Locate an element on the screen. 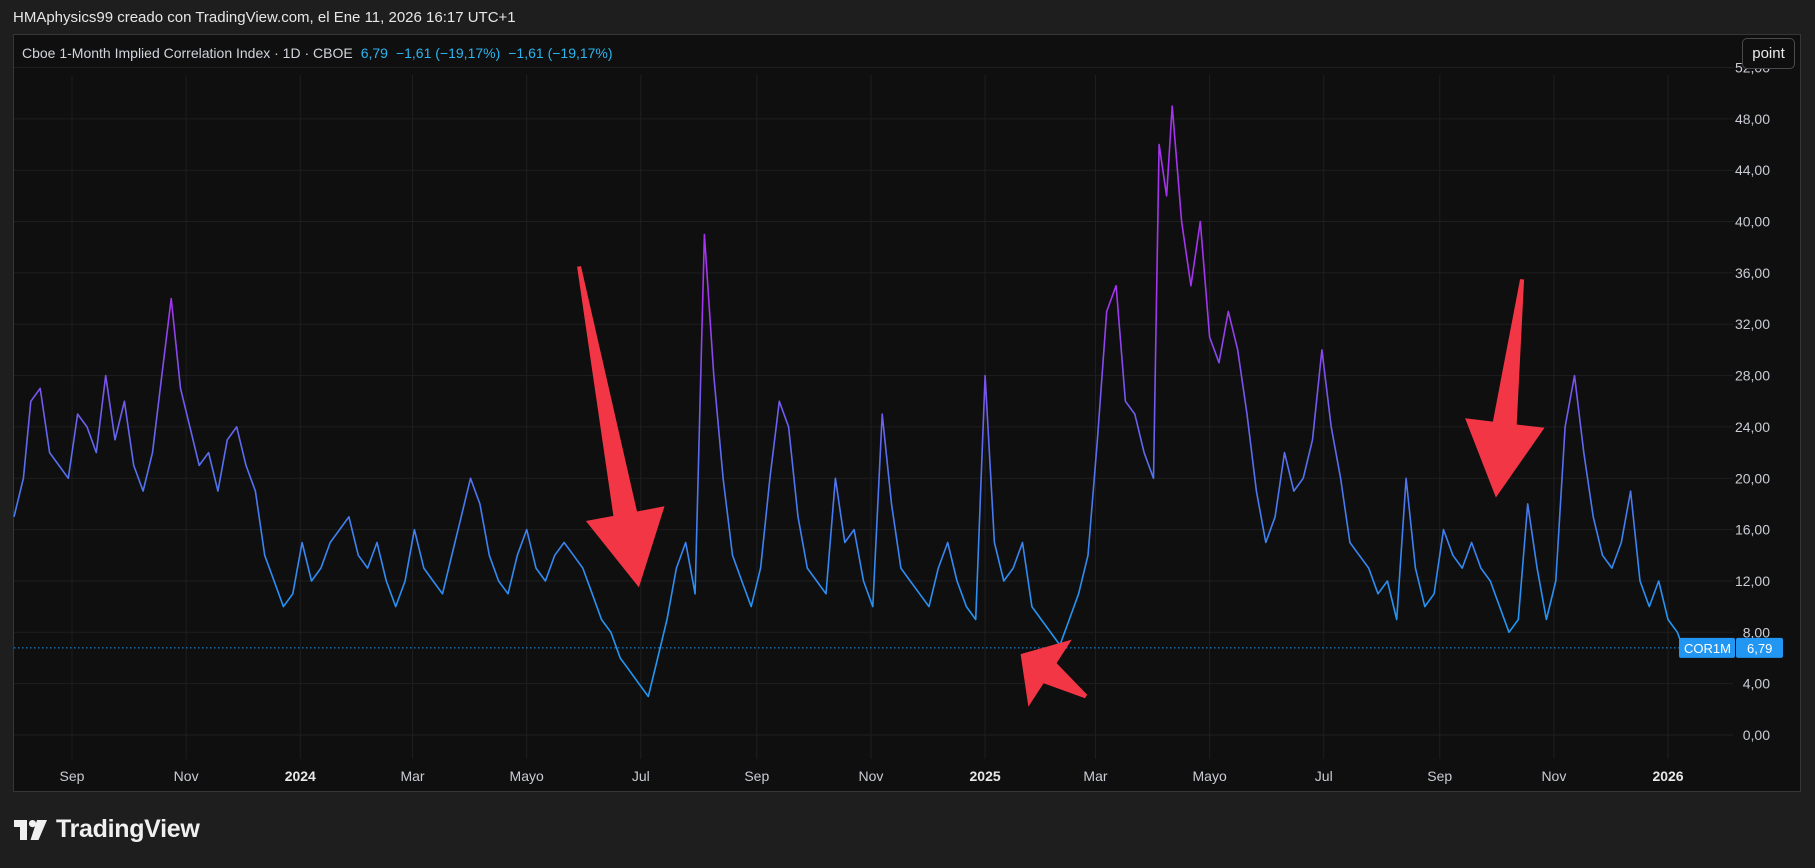 This screenshot has height=868, width=1815. y-tick-label: 28,00 is located at coordinates (1752, 376).